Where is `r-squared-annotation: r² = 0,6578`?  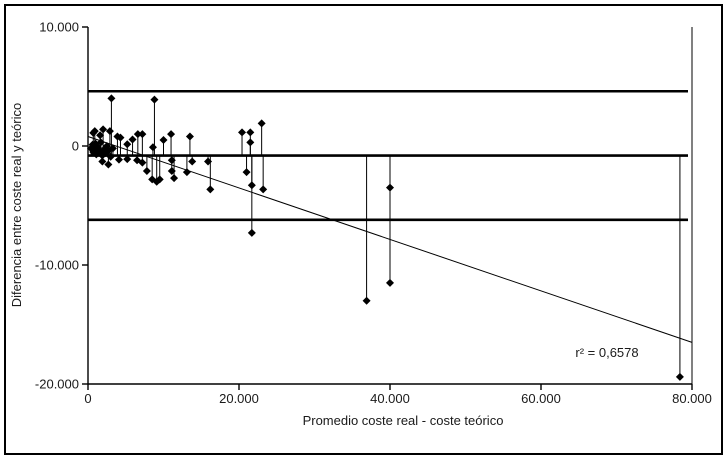
r-squared-annotation: r² = 0,6578 is located at coordinates (606, 352).